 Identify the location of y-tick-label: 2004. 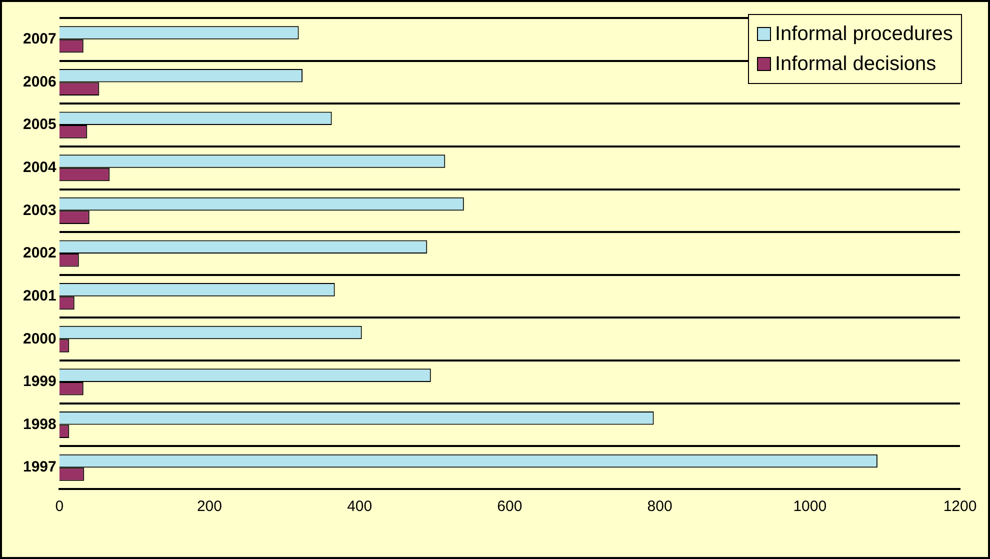
(40, 167).